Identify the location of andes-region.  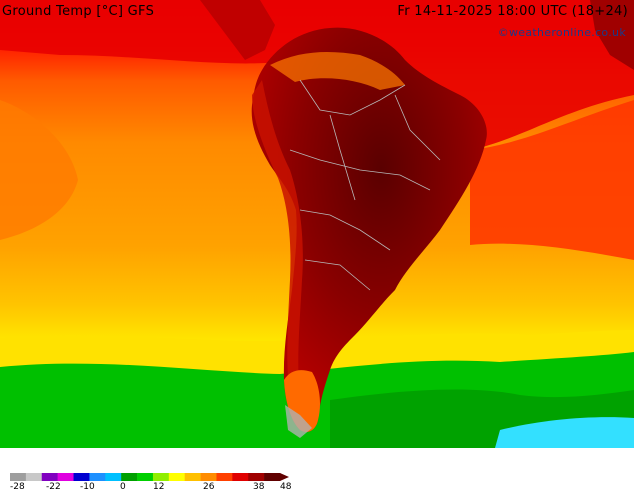
(277, 240).